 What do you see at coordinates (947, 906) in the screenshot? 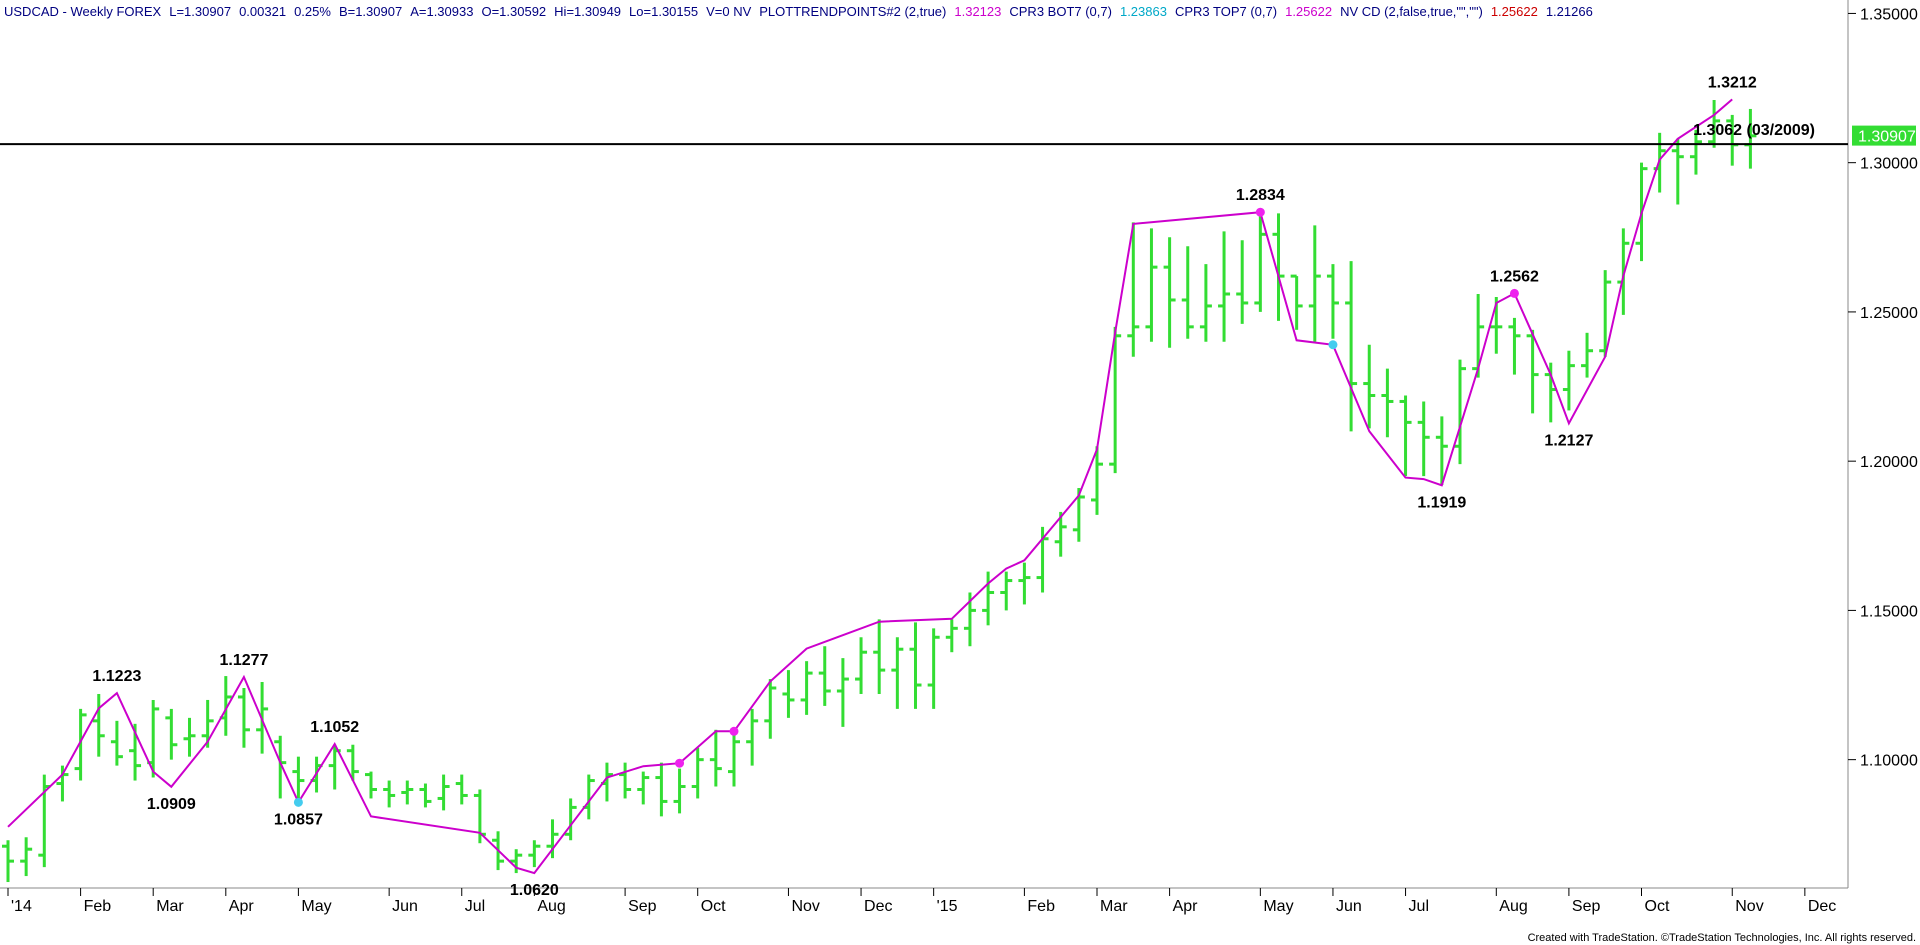
I see `x-tick-label: '15` at bounding box center [947, 906].